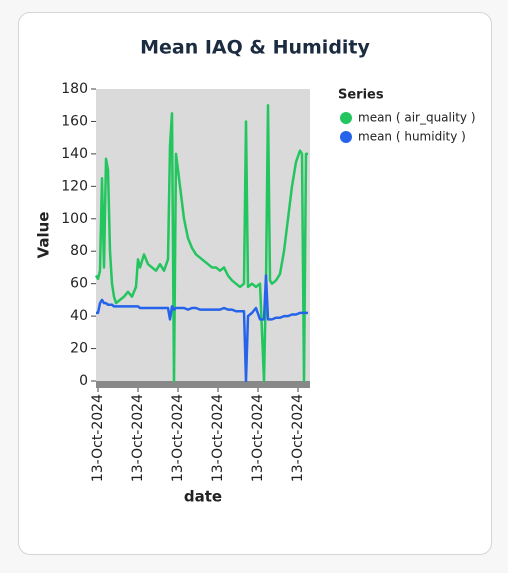 Image resolution: width=508 pixels, height=573 pixels. I want to click on y-tick-label: 20, so click(79, 349).